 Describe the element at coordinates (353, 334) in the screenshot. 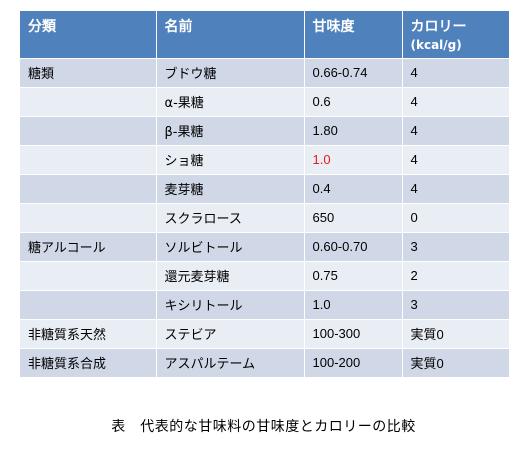

I see `cell-sweetness: 100-300` at that location.